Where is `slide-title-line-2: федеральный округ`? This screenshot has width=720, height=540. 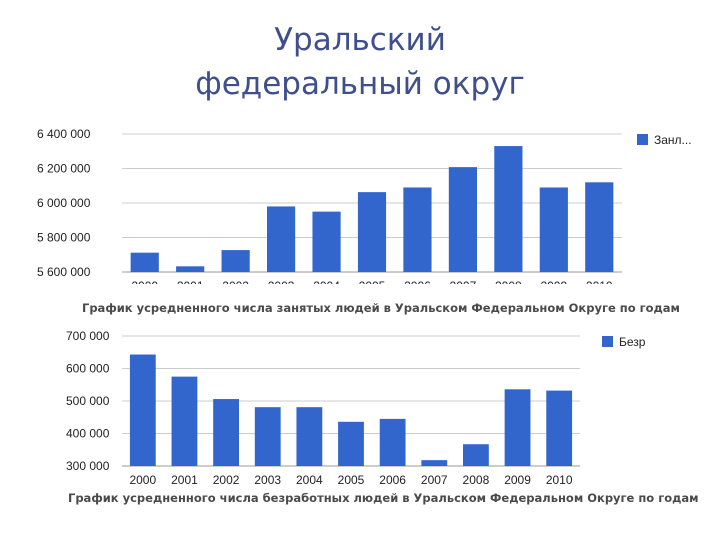
slide-title-line-2: федеральный округ is located at coordinates (360, 84).